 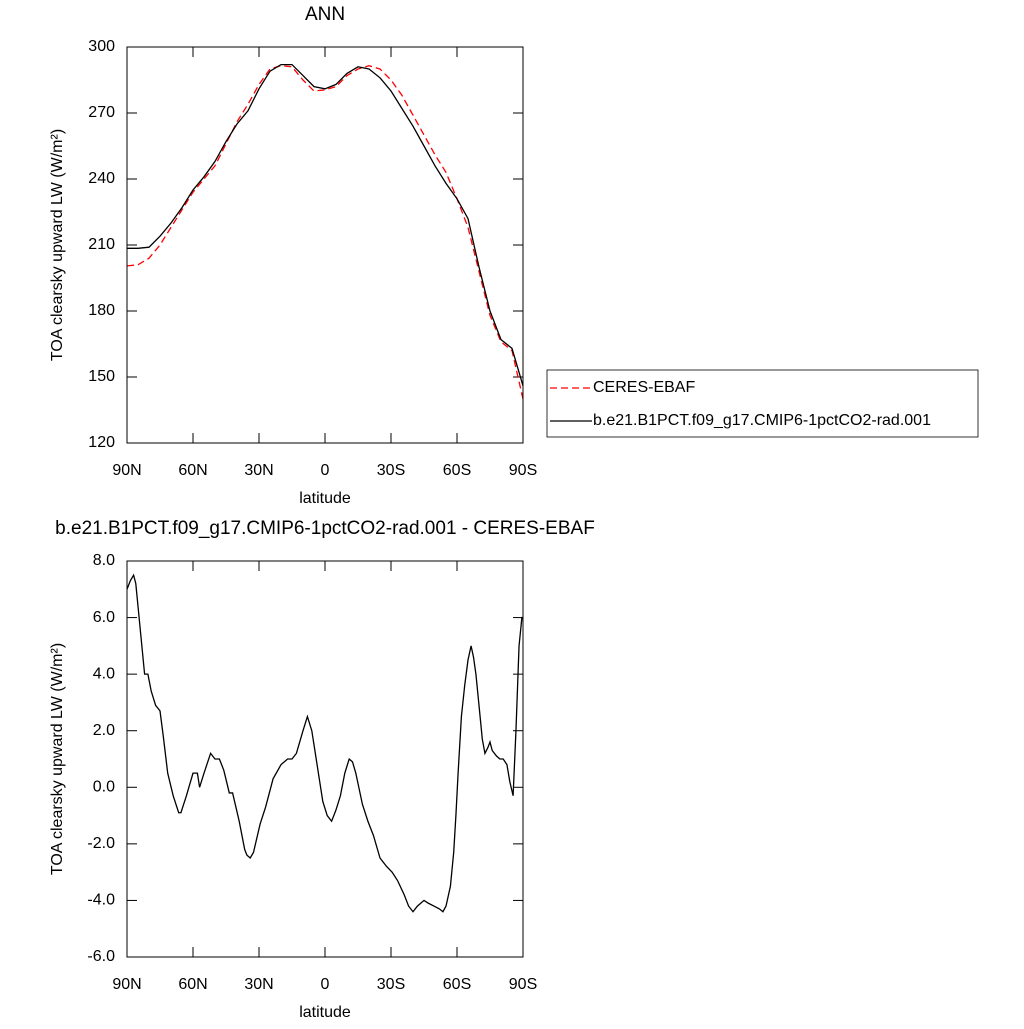 I want to click on y-tick-label: 4.0, so click(x=104, y=673).